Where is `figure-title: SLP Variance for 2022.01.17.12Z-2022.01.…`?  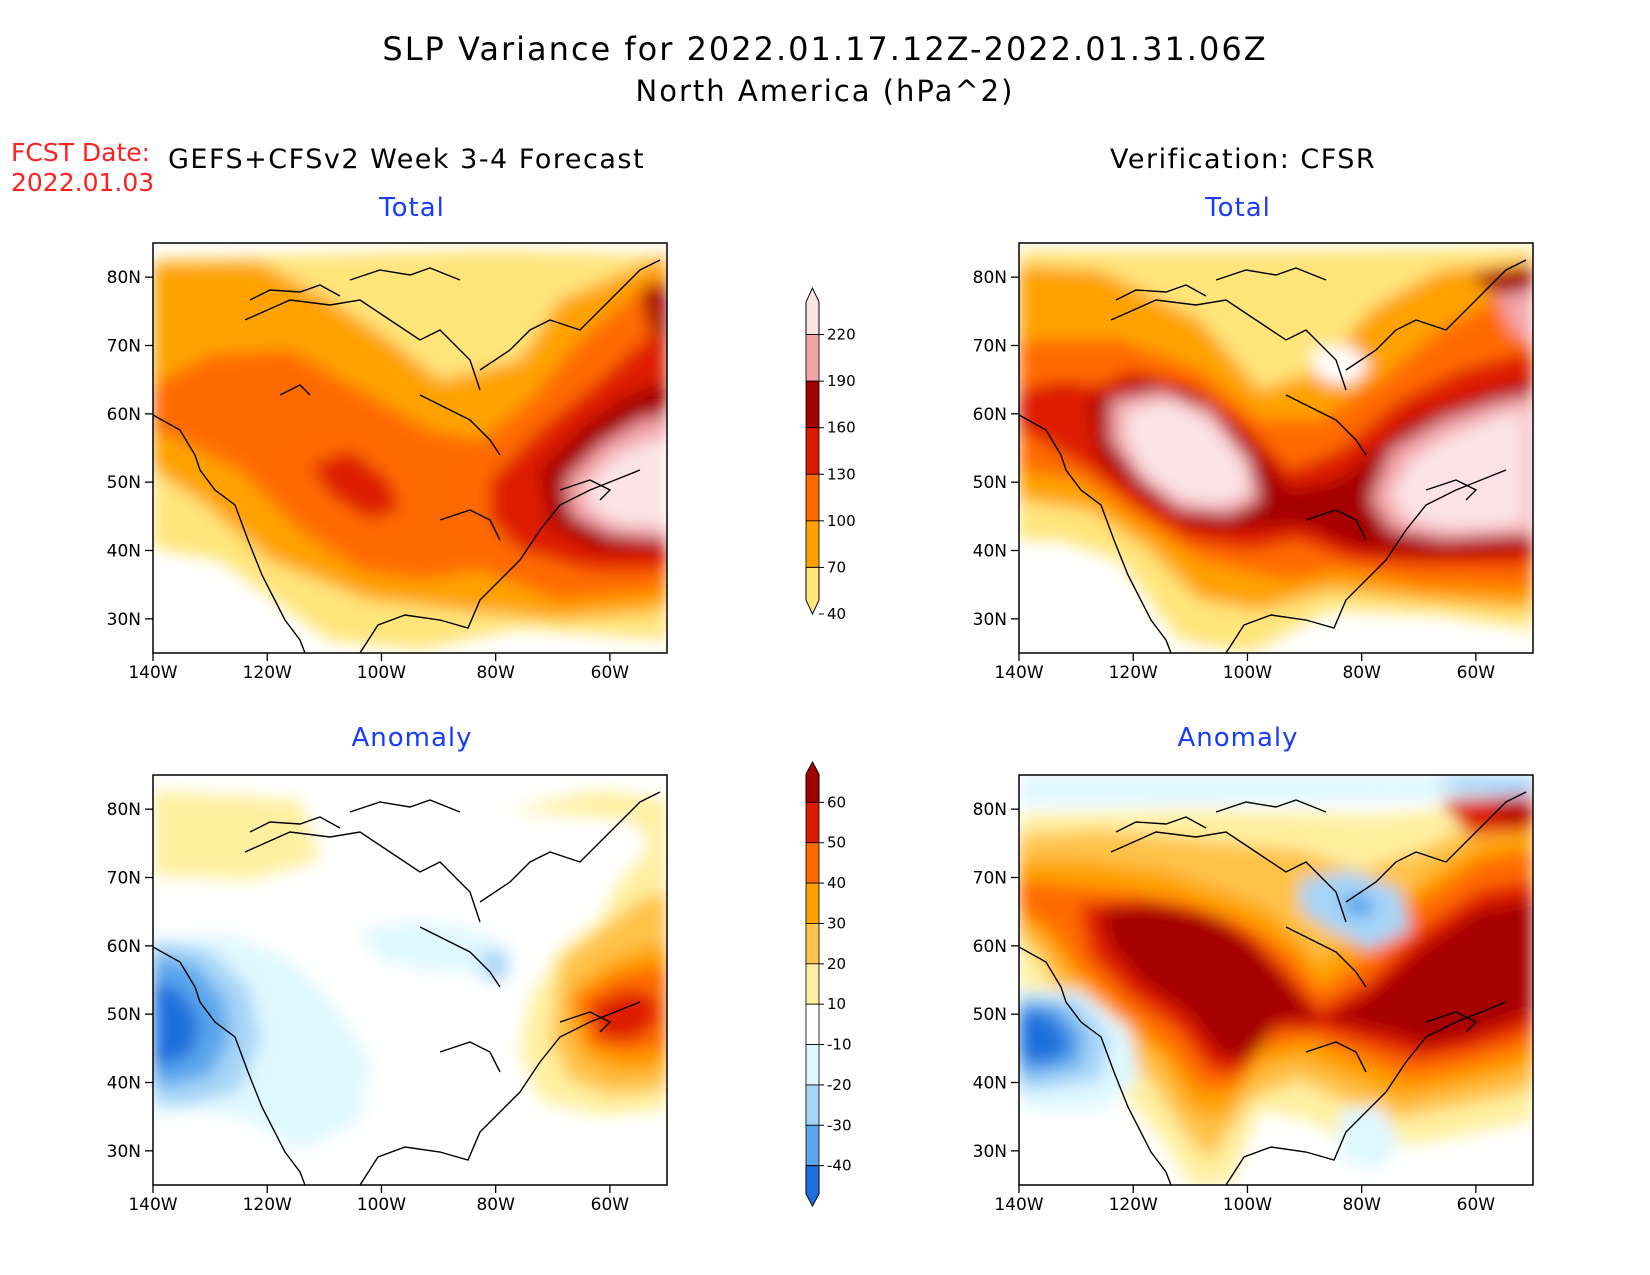
figure-title: SLP Variance for 2022.01.17.12Z-2022.01.… is located at coordinates (825, 49).